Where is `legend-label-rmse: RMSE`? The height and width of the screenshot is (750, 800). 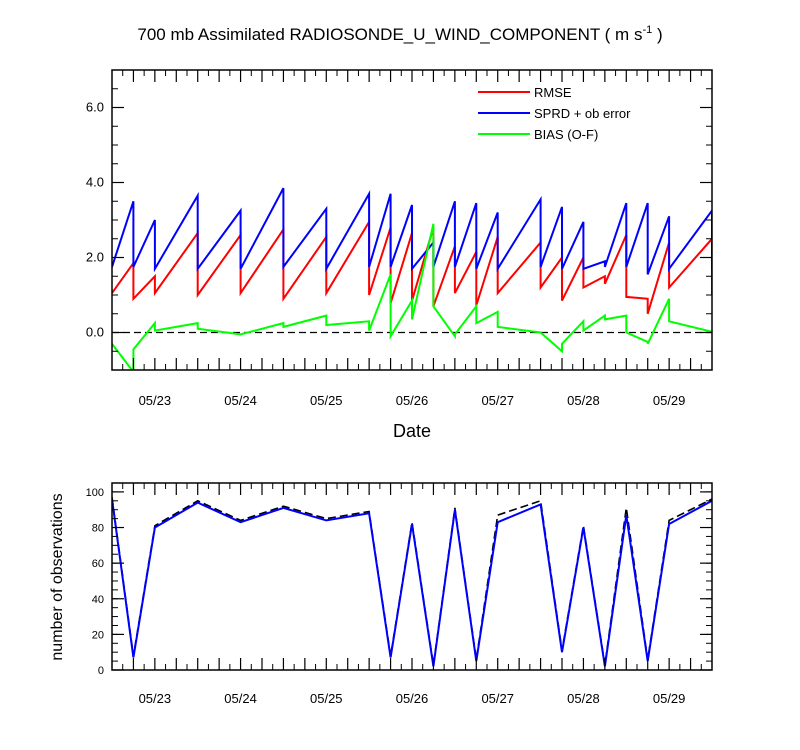
legend-label-rmse: RMSE is located at coordinates (553, 92).